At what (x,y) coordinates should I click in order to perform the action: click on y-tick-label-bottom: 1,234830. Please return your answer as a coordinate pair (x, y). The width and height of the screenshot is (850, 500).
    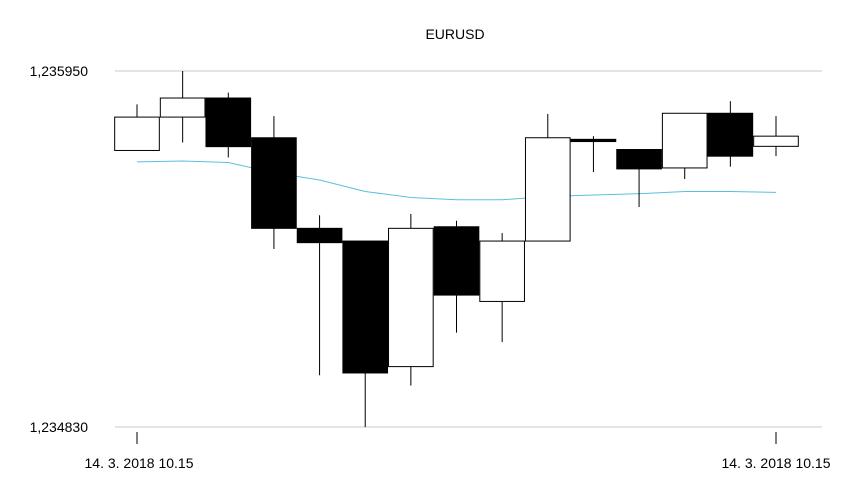
    Looking at the image, I should click on (59, 427).